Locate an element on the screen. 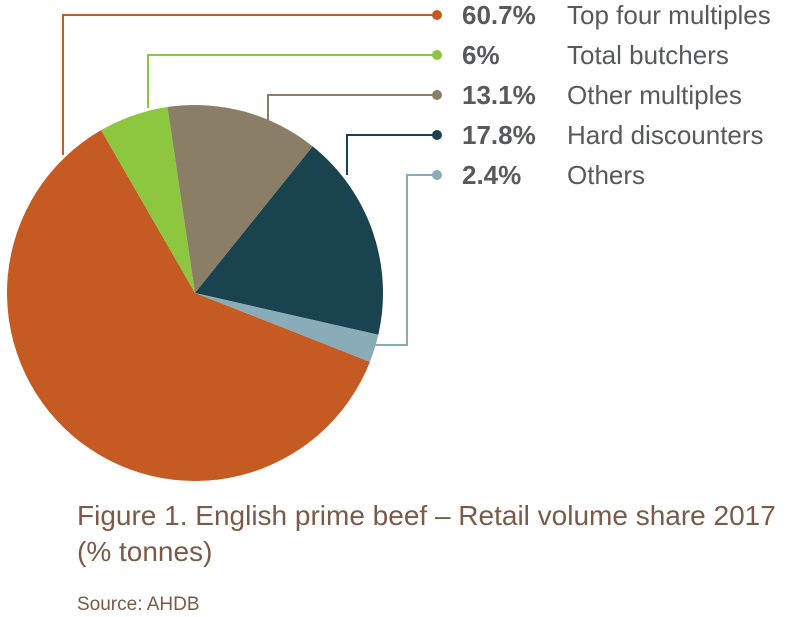 The height and width of the screenshot is (617, 800). value-label: 60.7% is located at coordinates (499, 15).